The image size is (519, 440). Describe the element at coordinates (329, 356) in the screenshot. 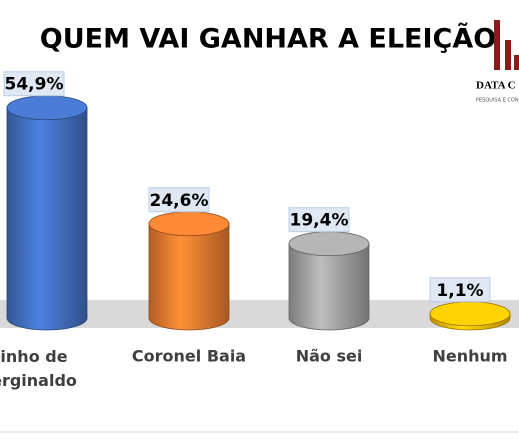

I see `x-tick-label: Não sei` at that location.